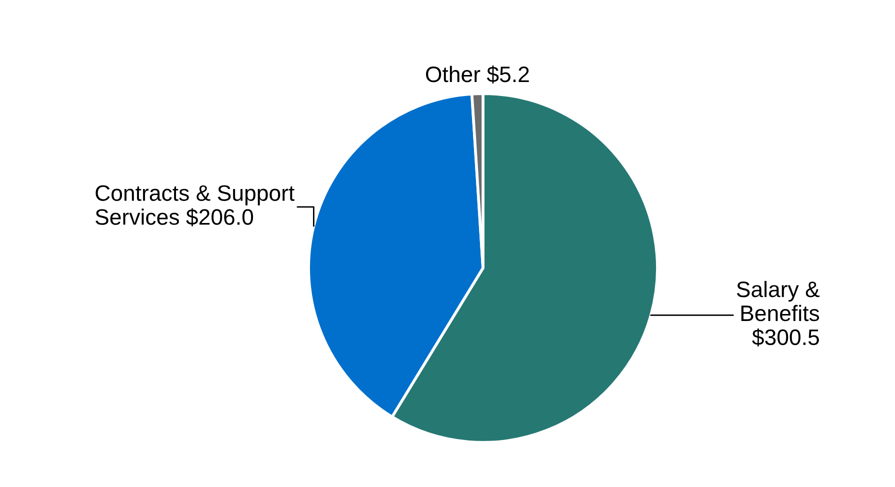  Describe the element at coordinates (195, 205) in the screenshot. I see `slice-label: Contracts & Support Services $206.0` at that location.